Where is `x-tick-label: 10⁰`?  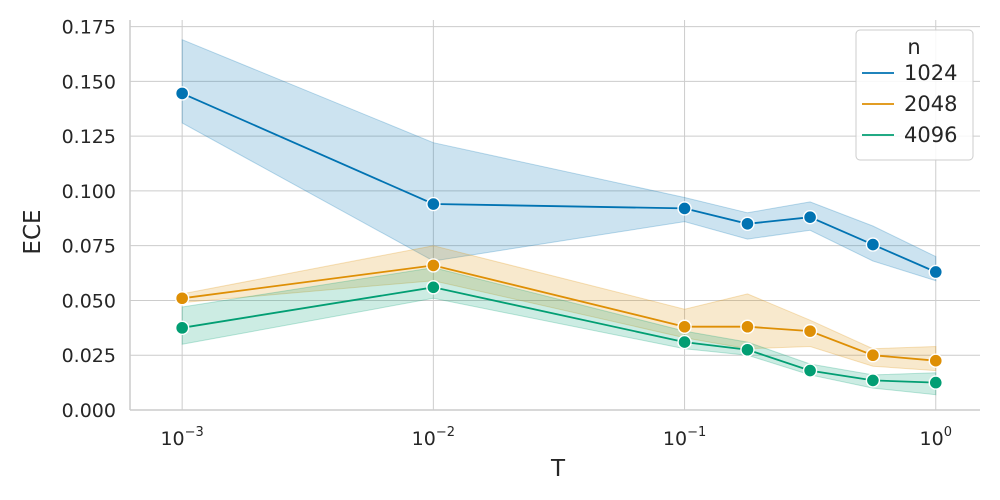
x-tick-label: 10⁰ is located at coordinates (936, 437).